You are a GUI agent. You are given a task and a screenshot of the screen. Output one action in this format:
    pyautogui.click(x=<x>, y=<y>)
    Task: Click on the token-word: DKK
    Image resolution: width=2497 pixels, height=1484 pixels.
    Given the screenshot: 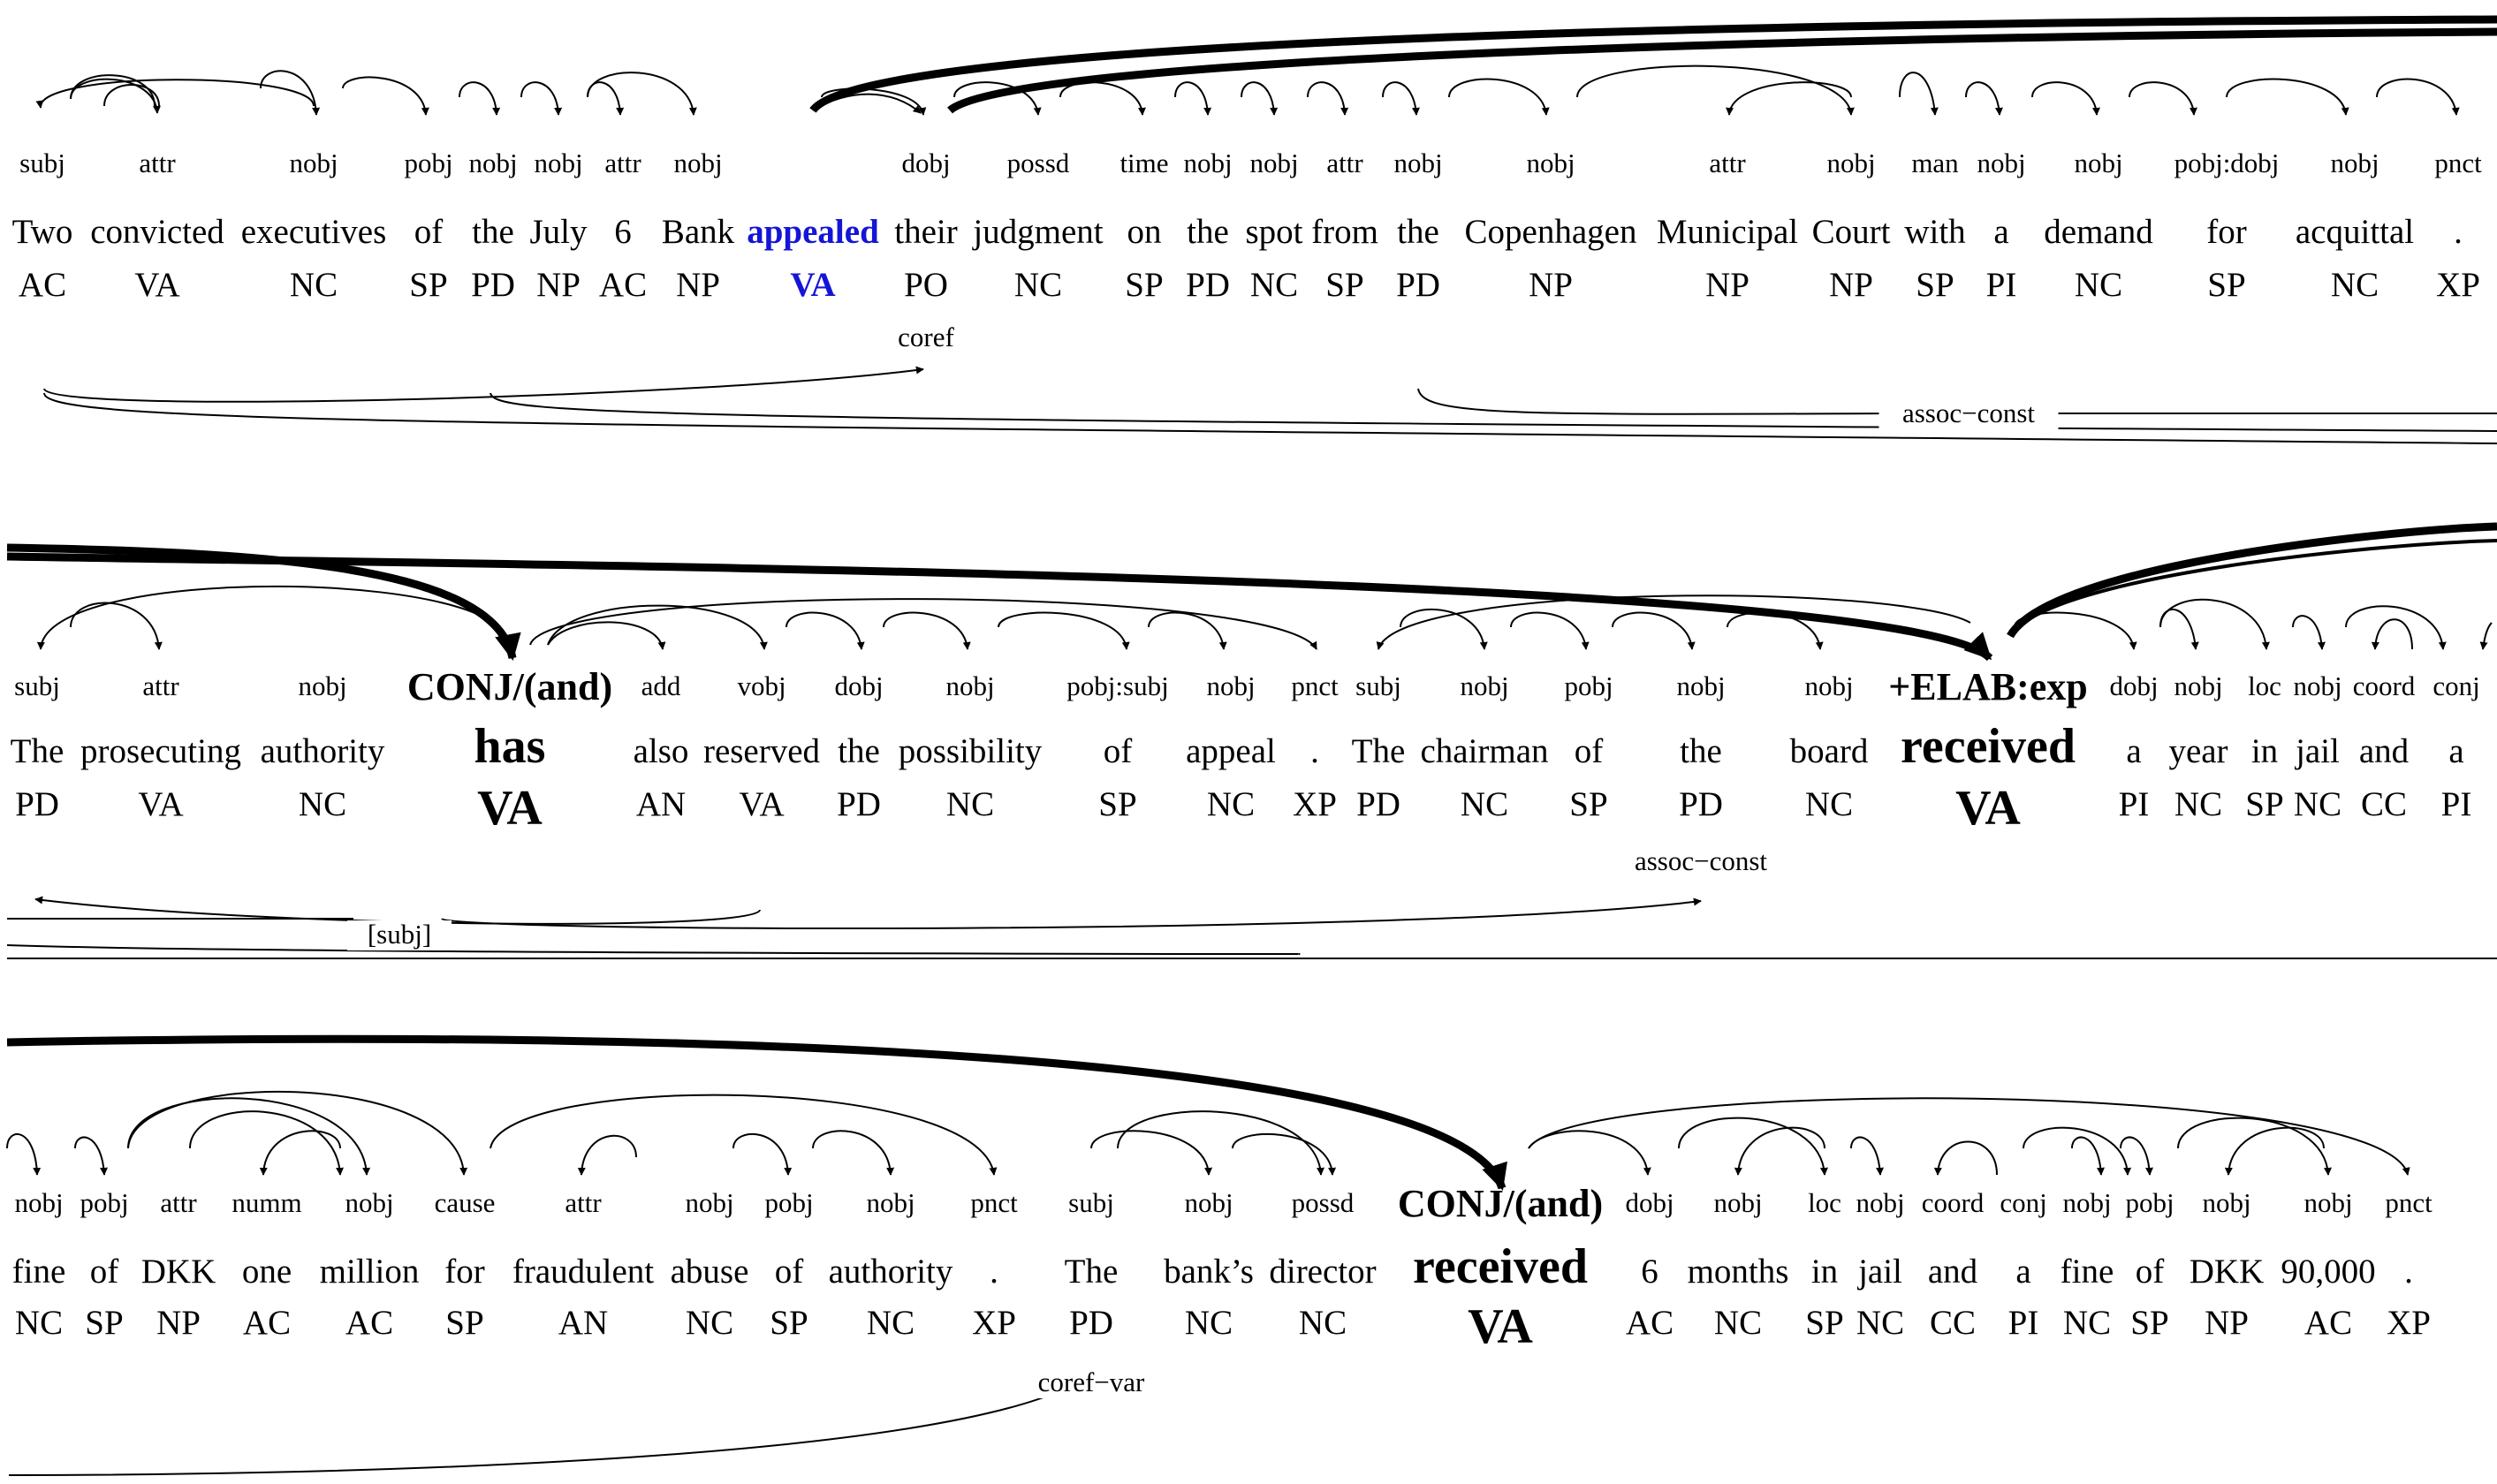 What is the action you would take?
    pyautogui.click(x=178, y=1272)
    